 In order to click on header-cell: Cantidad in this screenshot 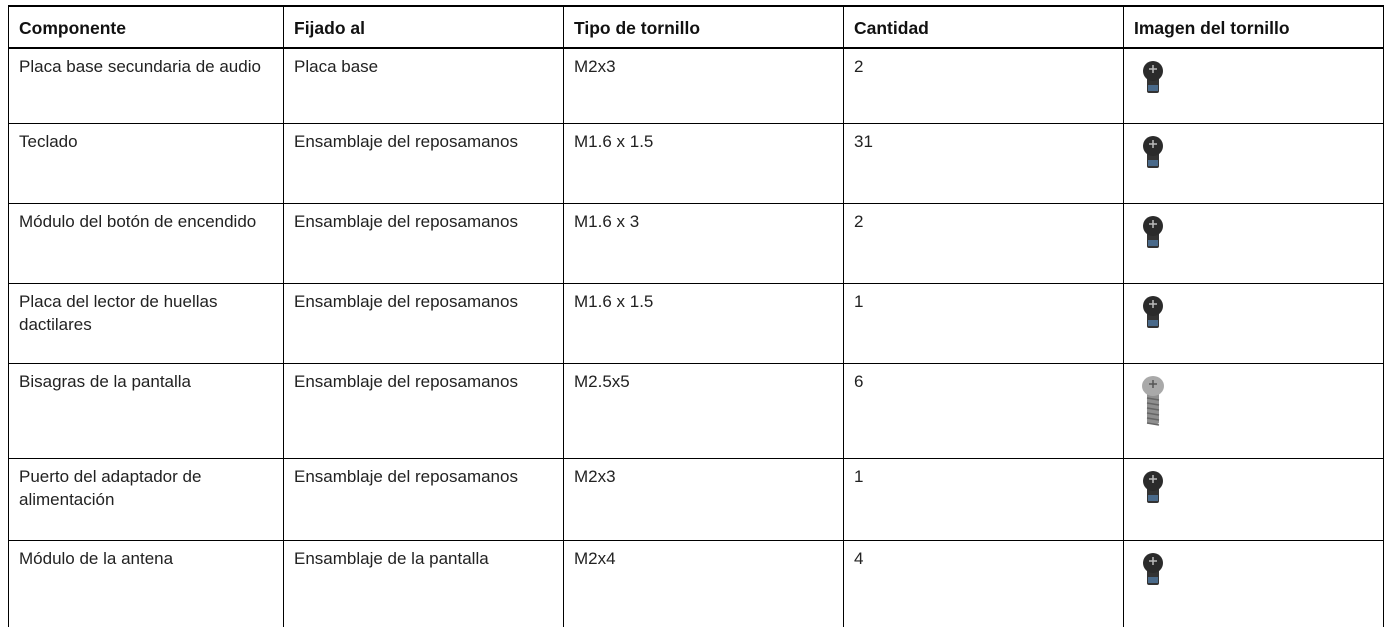, I will do `click(983, 27)`.